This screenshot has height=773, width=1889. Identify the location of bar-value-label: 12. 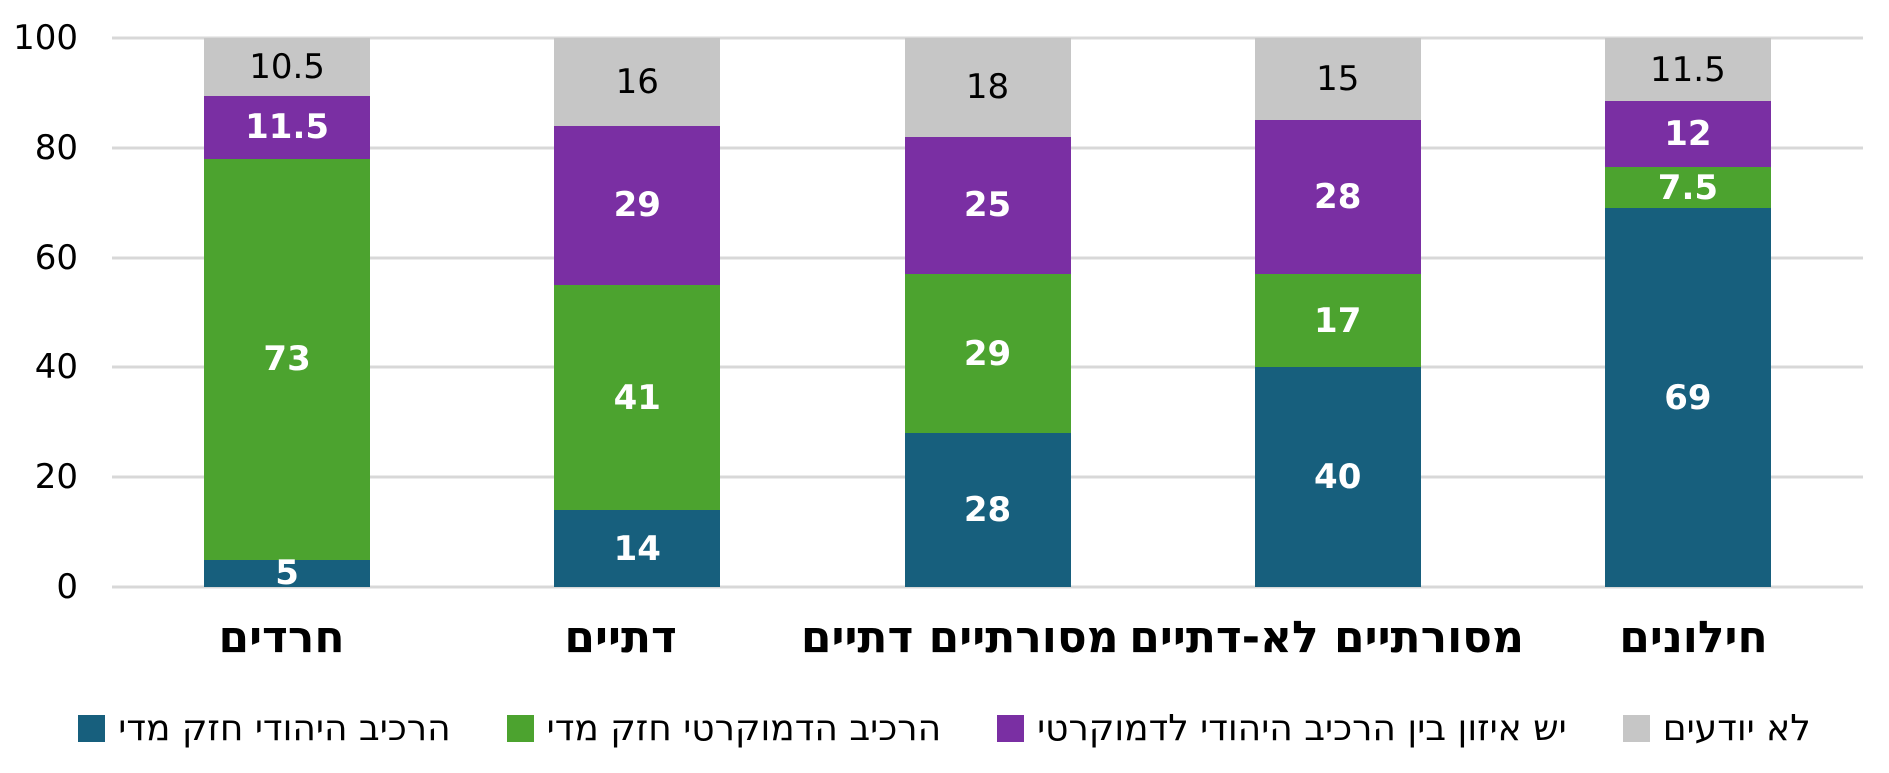
(1688, 134).